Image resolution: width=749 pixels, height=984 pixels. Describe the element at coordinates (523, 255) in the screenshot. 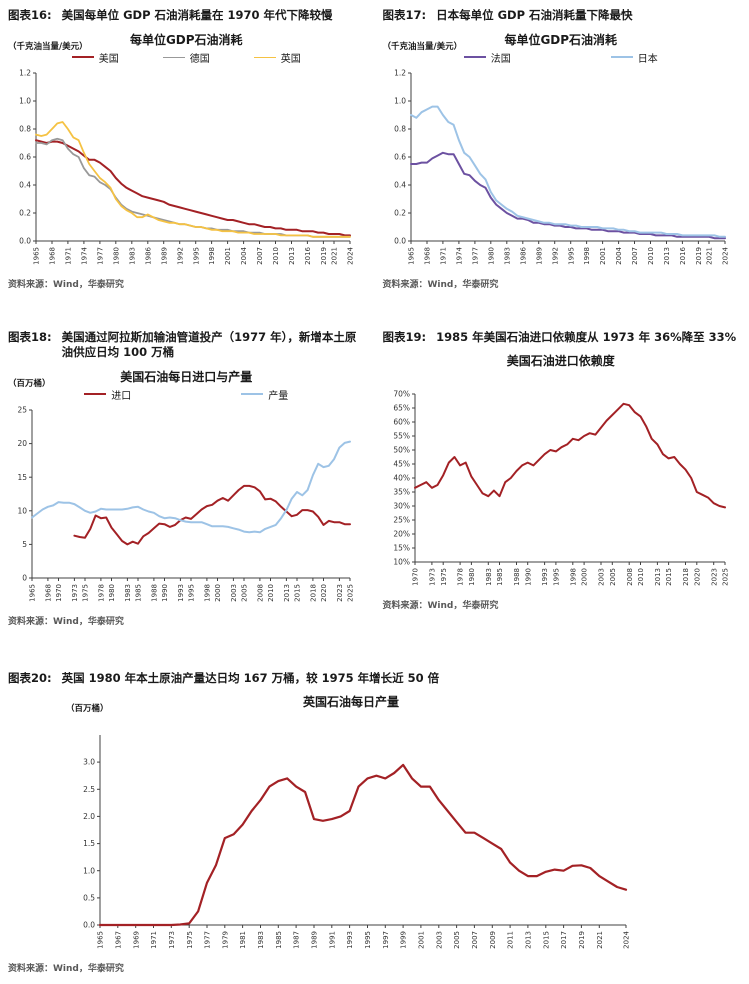

I see `svg-text: 1986` at that location.